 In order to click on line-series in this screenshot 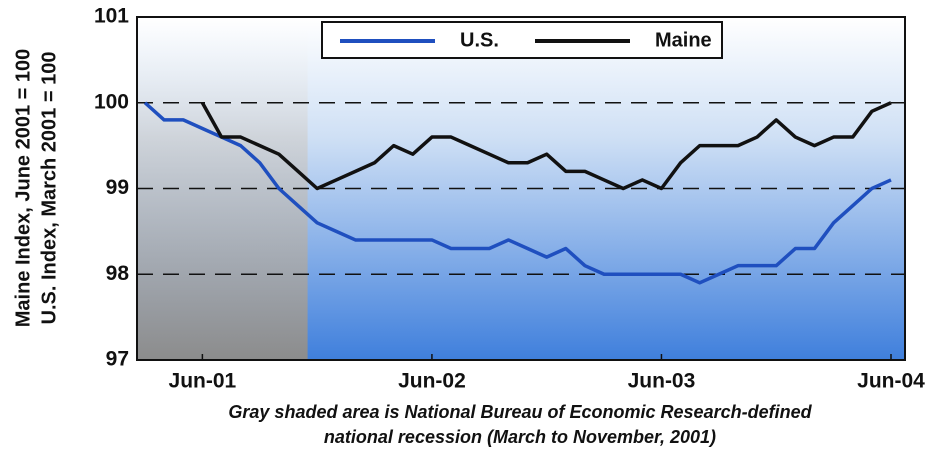, I will do `click(546, 146)`.